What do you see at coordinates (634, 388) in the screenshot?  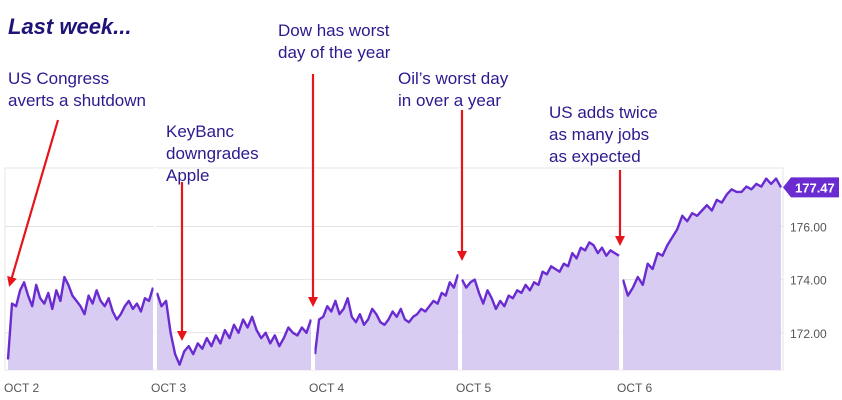 I see `x-tick-label: OCT 6` at bounding box center [634, 388].